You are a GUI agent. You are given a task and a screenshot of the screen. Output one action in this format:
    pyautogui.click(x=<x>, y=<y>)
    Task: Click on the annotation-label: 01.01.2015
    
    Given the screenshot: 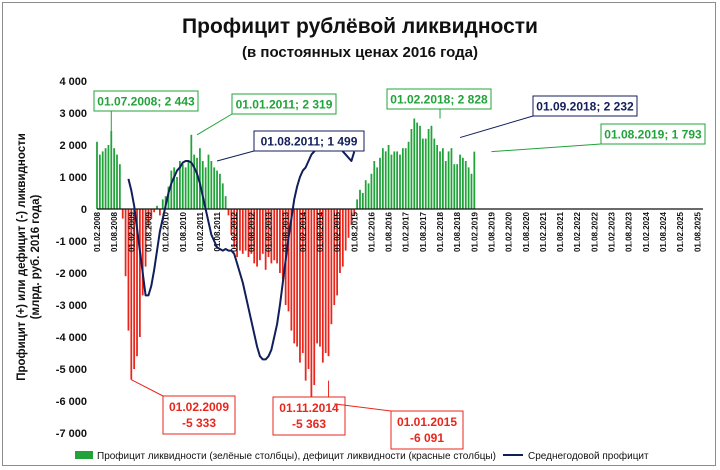 What is the action you would take?
    pyautogui.click(x=427, y=422)
    